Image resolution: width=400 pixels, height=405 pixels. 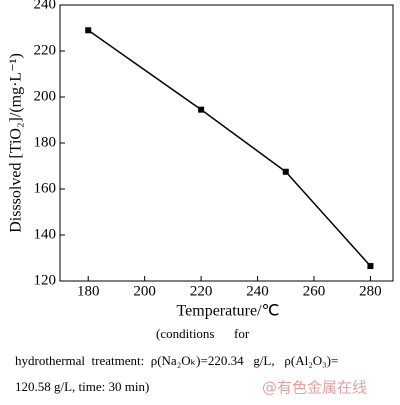 I want to click on y-tick-label: 240, so click(x=45, y=6).